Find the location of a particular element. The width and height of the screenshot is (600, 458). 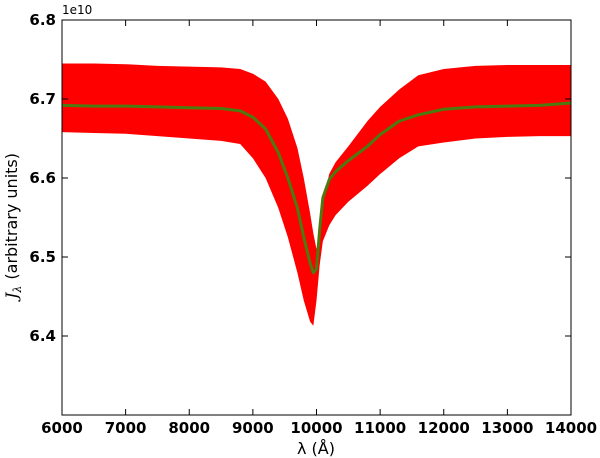

y-tick-label: 6.5 is located at coordinates (42, 257).